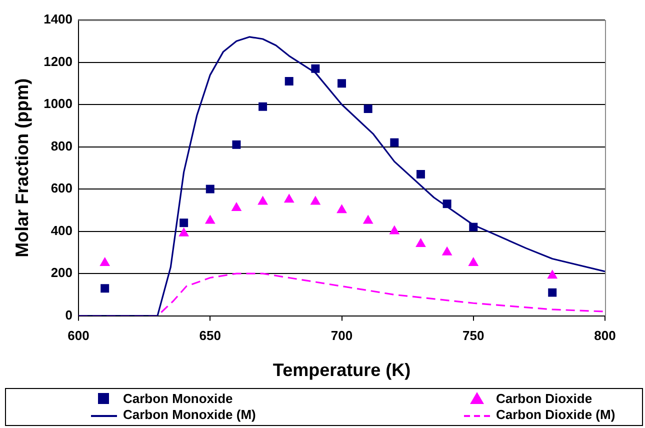  Describe the element at coordinates (58, 104) in the screenshot. I see `y-tick-label: 1000` at that location.